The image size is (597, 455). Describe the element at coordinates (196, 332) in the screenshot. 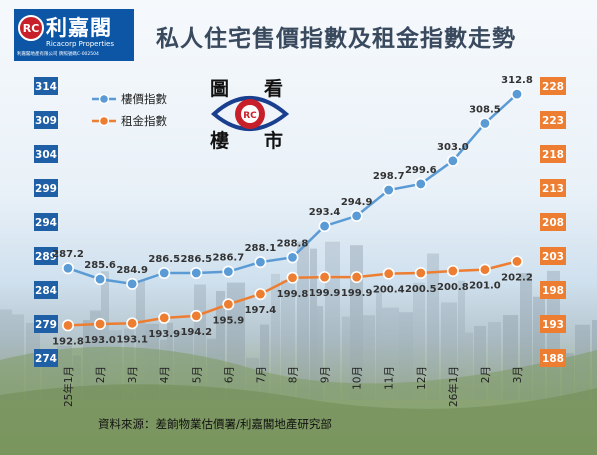

I see `data-label: 194.2` at that location.